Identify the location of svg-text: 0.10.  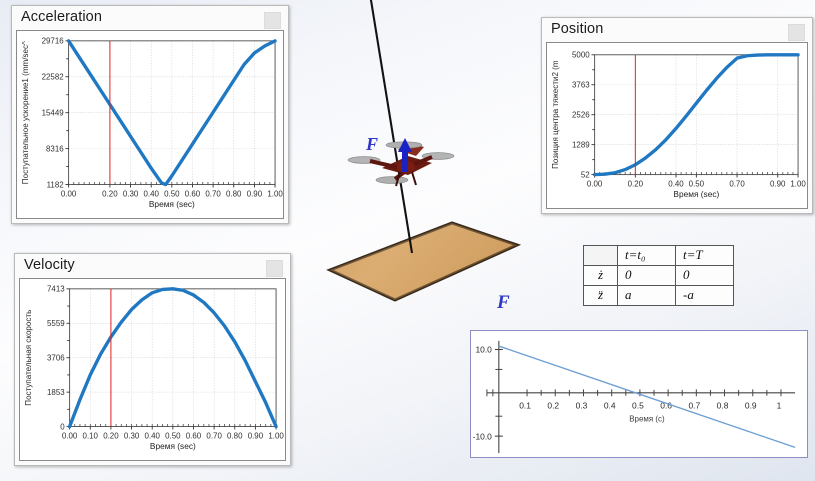
(91, 435).